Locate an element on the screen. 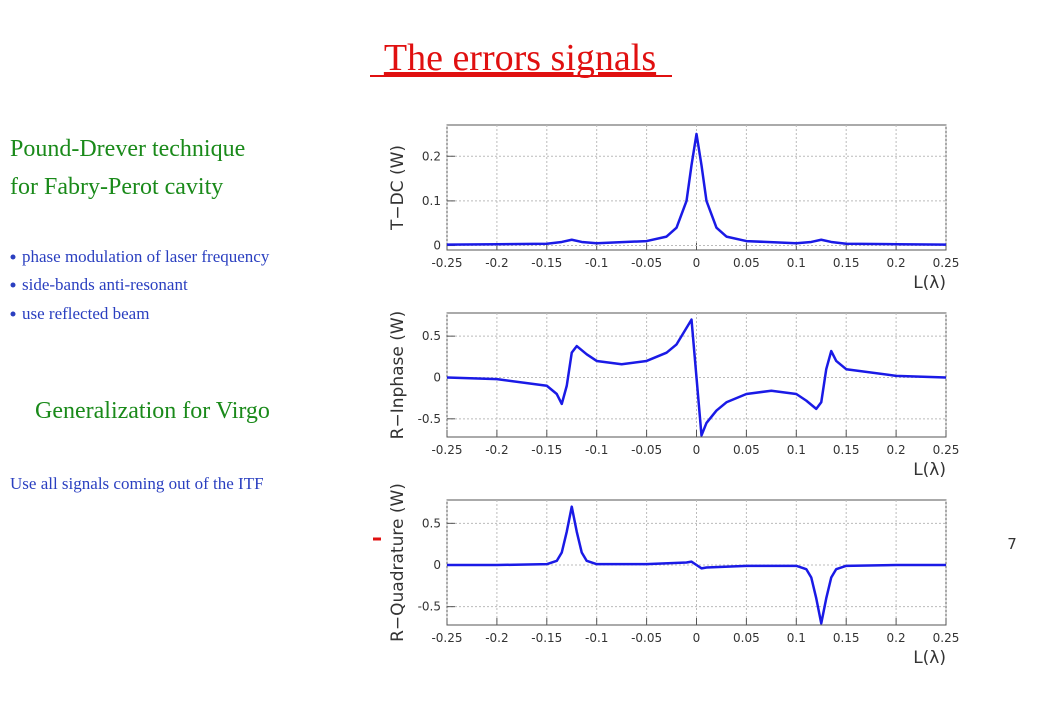  heading: Pound-Drever technique is located at coordinates (127, 149).